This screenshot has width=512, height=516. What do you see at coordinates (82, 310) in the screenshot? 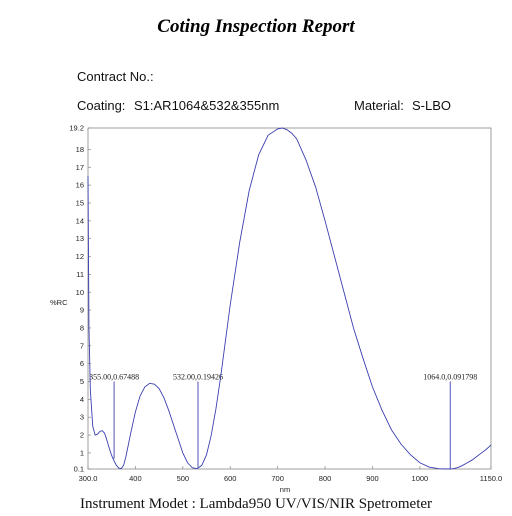
I see `y-tick-label: 9` at bounding box center [82, 310].